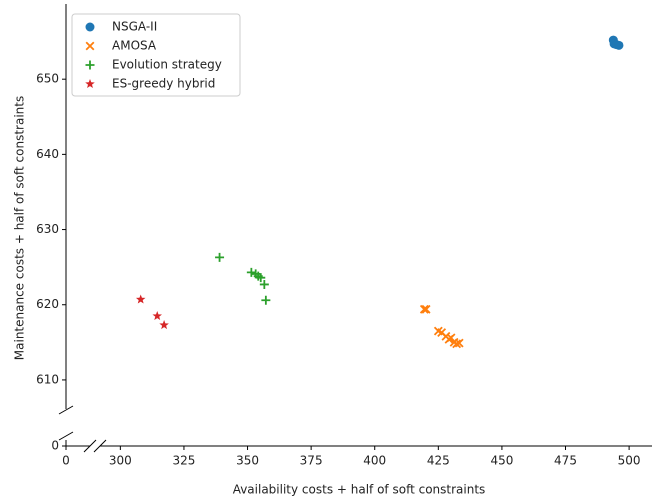  What do you see at coordinates (629, 461) in the screenshot?
I see `x-tick-label: 500` at bounding box center [629, 461].